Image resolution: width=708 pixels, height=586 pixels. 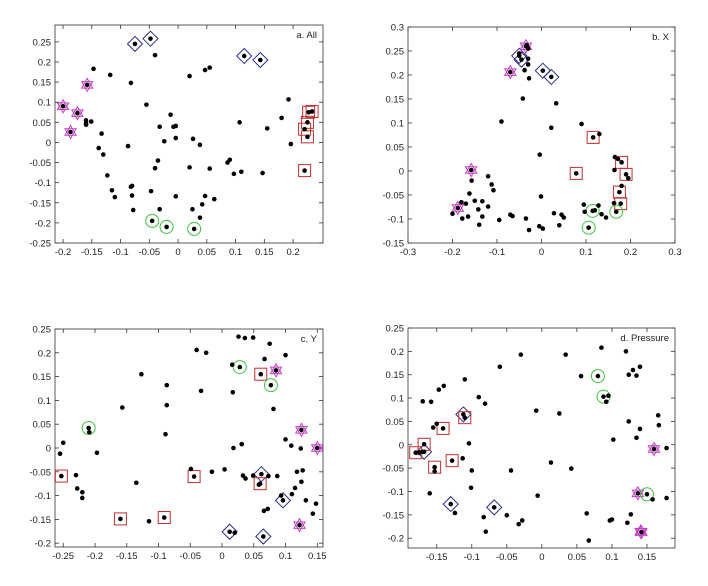 What do you see at coordinates (309, 339) in the screenshot?
I see `subplot-title: c. Y` at bounding box center [309, 339].